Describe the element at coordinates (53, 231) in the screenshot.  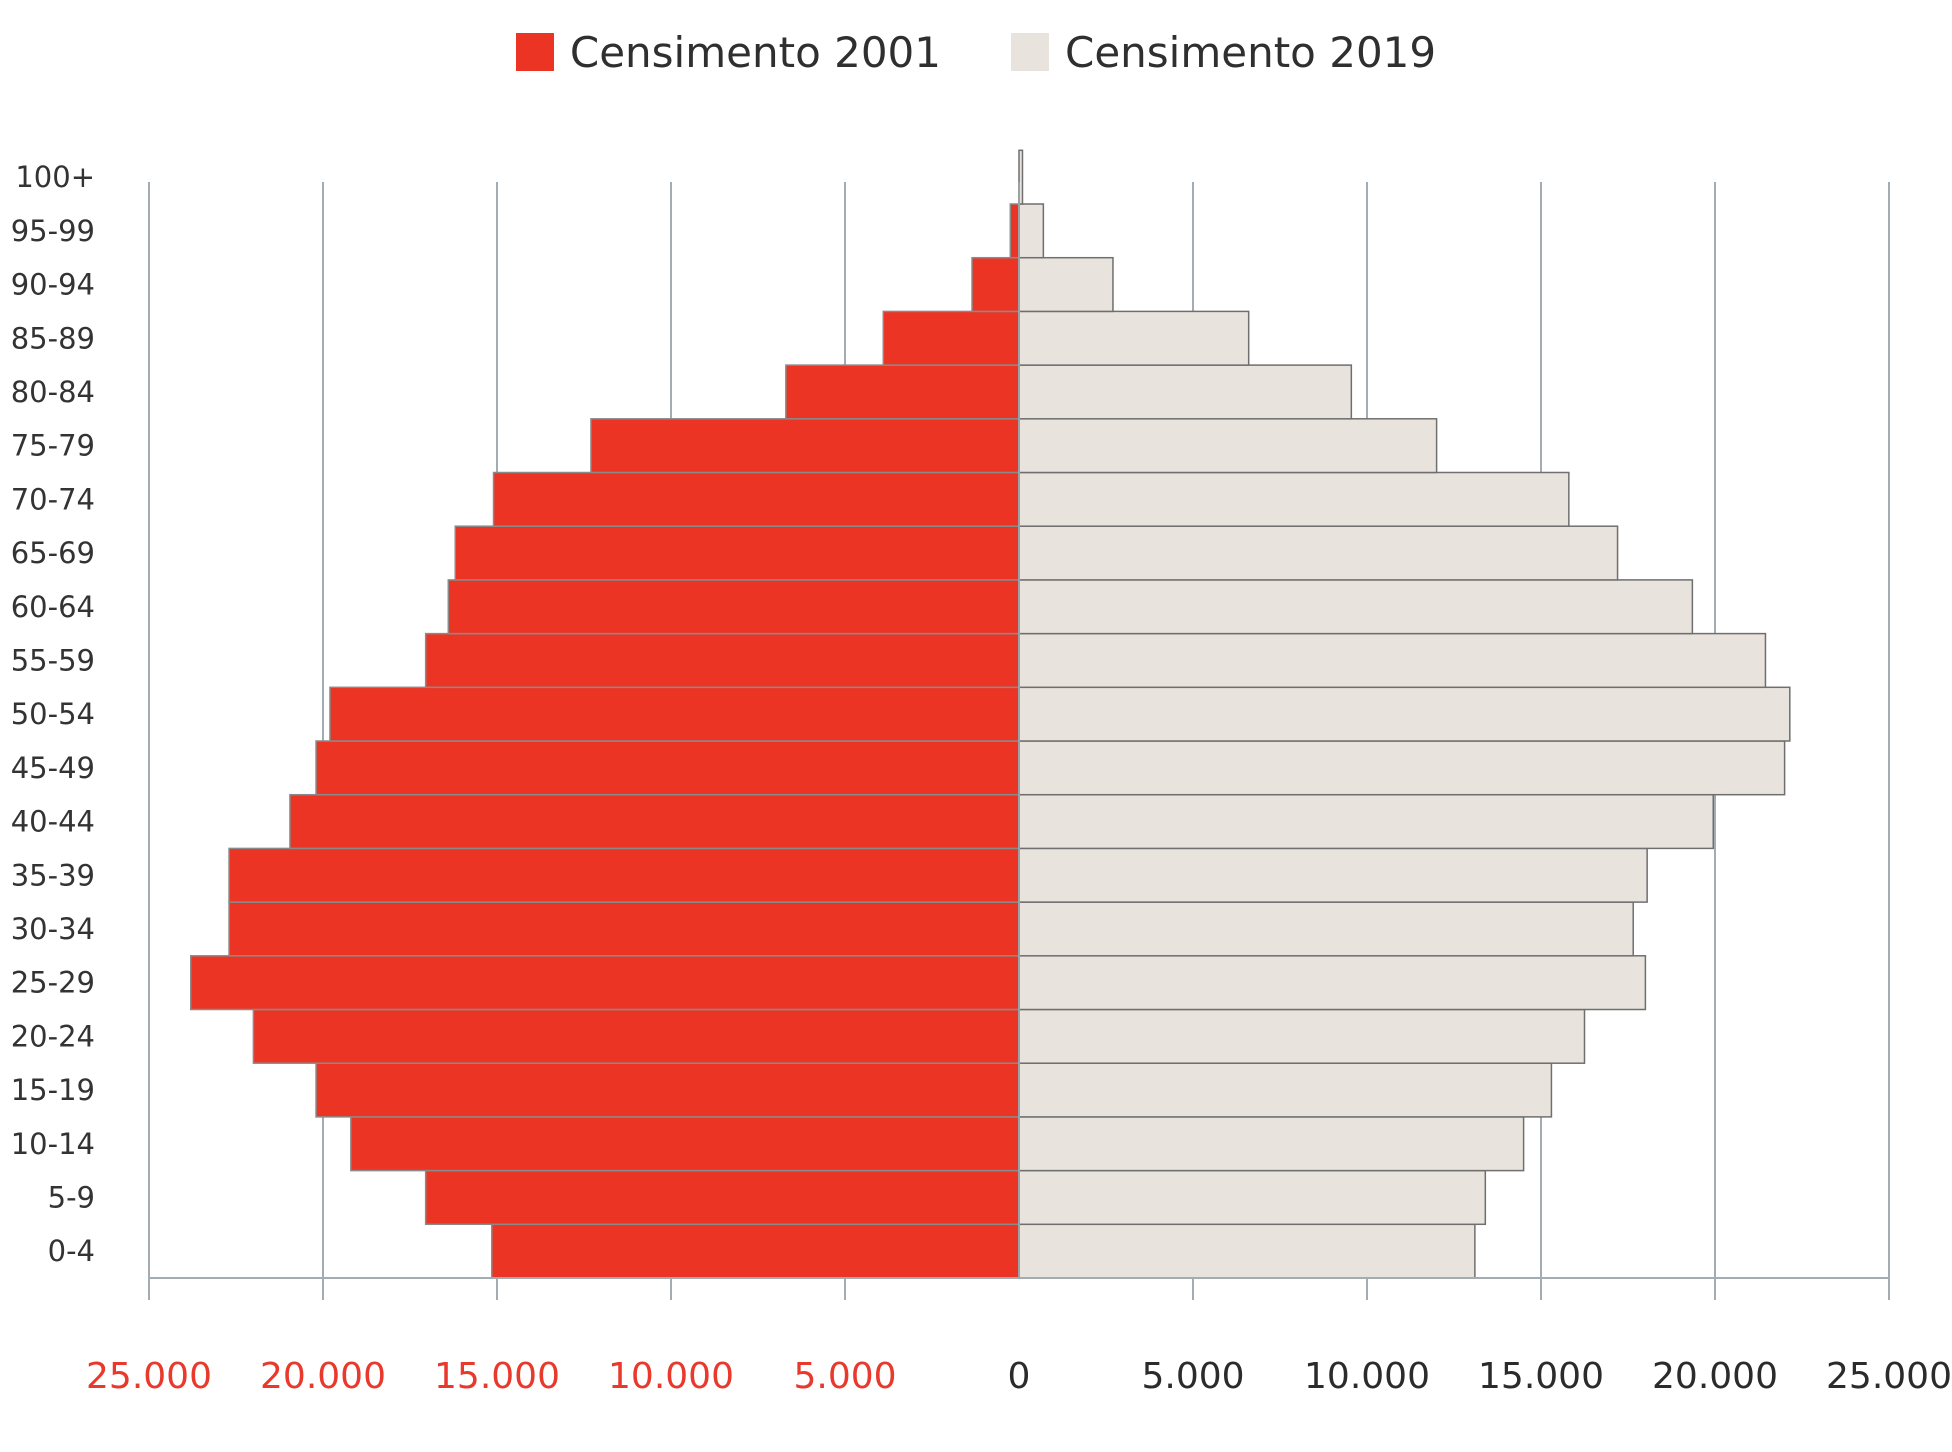
I see `y-tick-label-95-99: 95-99` at that location.